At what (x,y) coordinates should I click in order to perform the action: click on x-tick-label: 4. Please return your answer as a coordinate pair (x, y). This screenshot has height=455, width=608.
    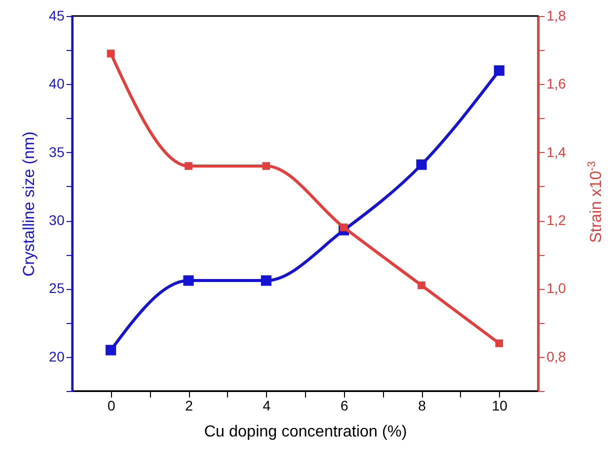
    Looking at the image, I should click on (266, 406).